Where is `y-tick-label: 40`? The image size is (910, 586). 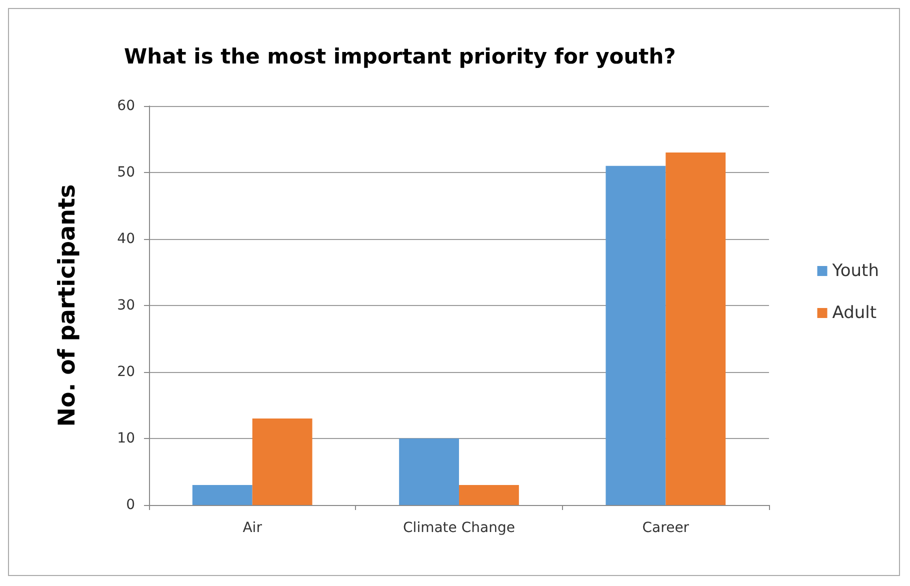
y-tick-label: 40 is located at coordinates (126, 239).